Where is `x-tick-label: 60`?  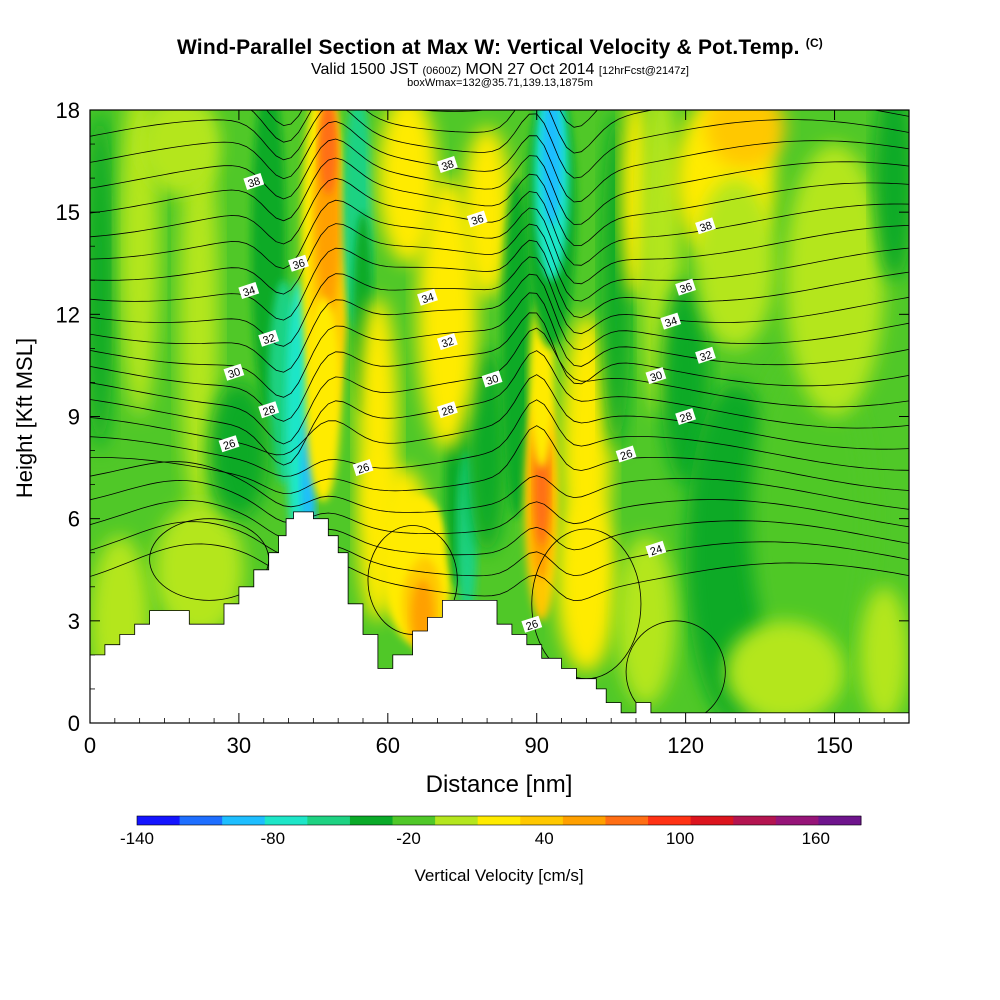 x-tick-label: 60 is located at coordinates (388, 745).